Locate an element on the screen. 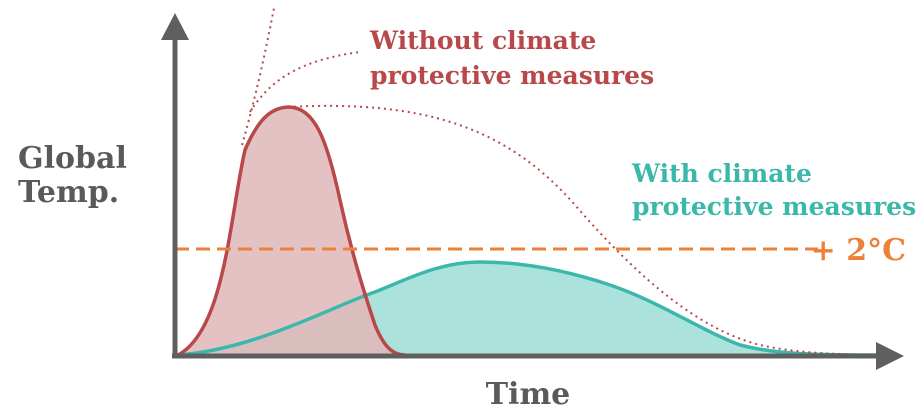 This screenshot has height=411, width=920. with-measures-label-line1: With climate is located at coordinates (721, 173).